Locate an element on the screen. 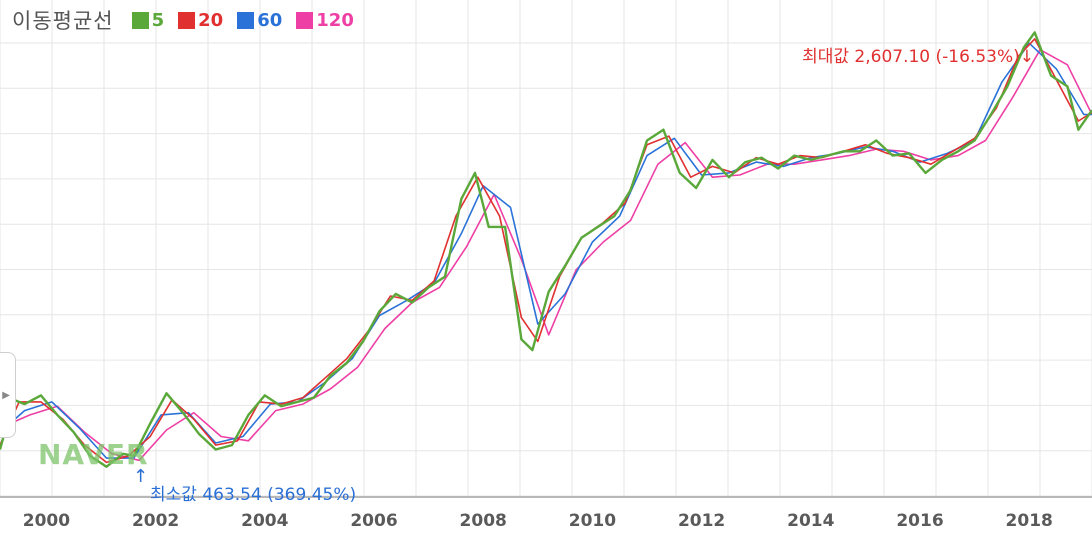 The height and width of the screenshot is (539, 1092). legend-title: 이동평균선 is located at coordinates (63, 21).